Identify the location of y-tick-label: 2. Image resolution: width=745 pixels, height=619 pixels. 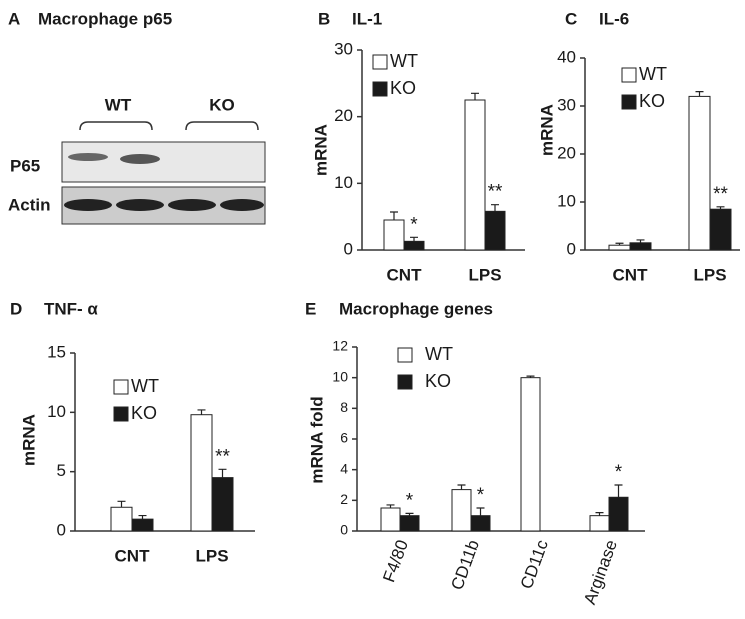
(344, 499).